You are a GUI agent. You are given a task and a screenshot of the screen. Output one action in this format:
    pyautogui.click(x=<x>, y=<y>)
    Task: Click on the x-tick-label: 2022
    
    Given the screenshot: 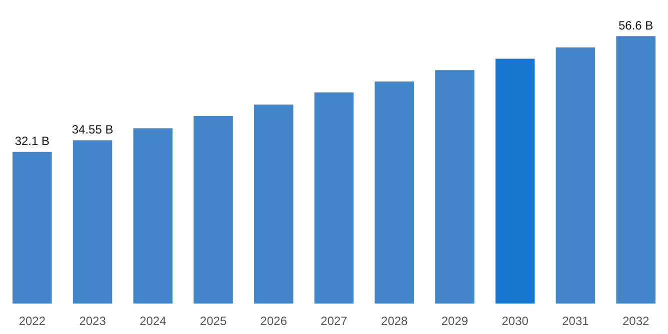 What is the action you would take?
    pyautogui.click(x=32, y=321)
    